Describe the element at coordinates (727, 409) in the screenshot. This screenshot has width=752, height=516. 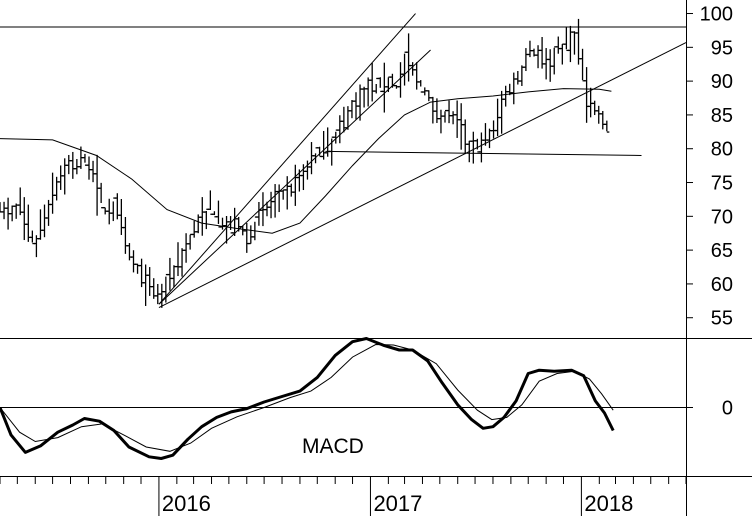
I see `macd-tick-label: 0` at that location.